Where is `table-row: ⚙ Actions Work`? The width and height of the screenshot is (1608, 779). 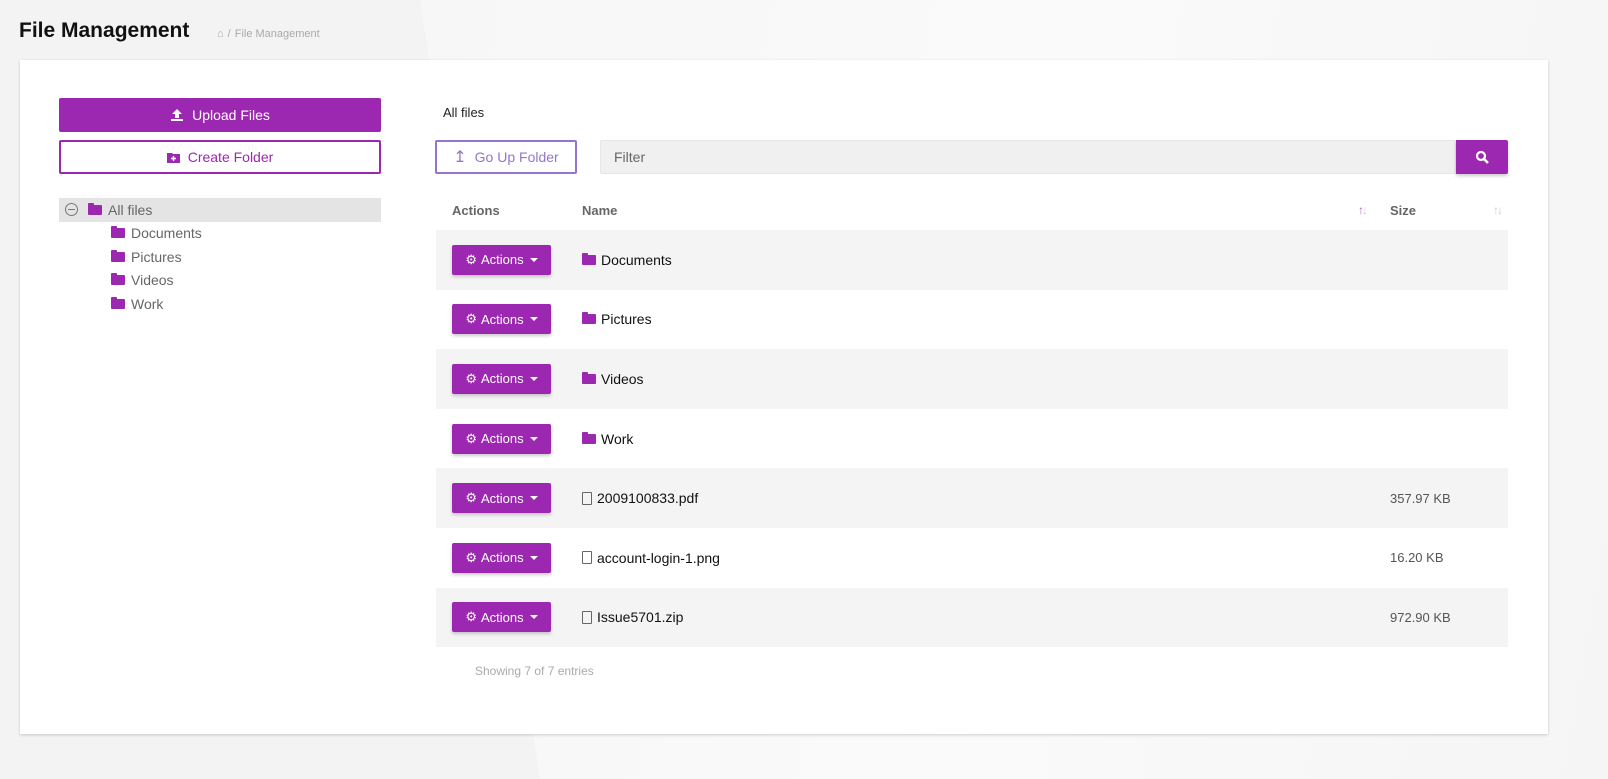 table-row: ⚙ Actions Work is located at coordinates (972, 439).